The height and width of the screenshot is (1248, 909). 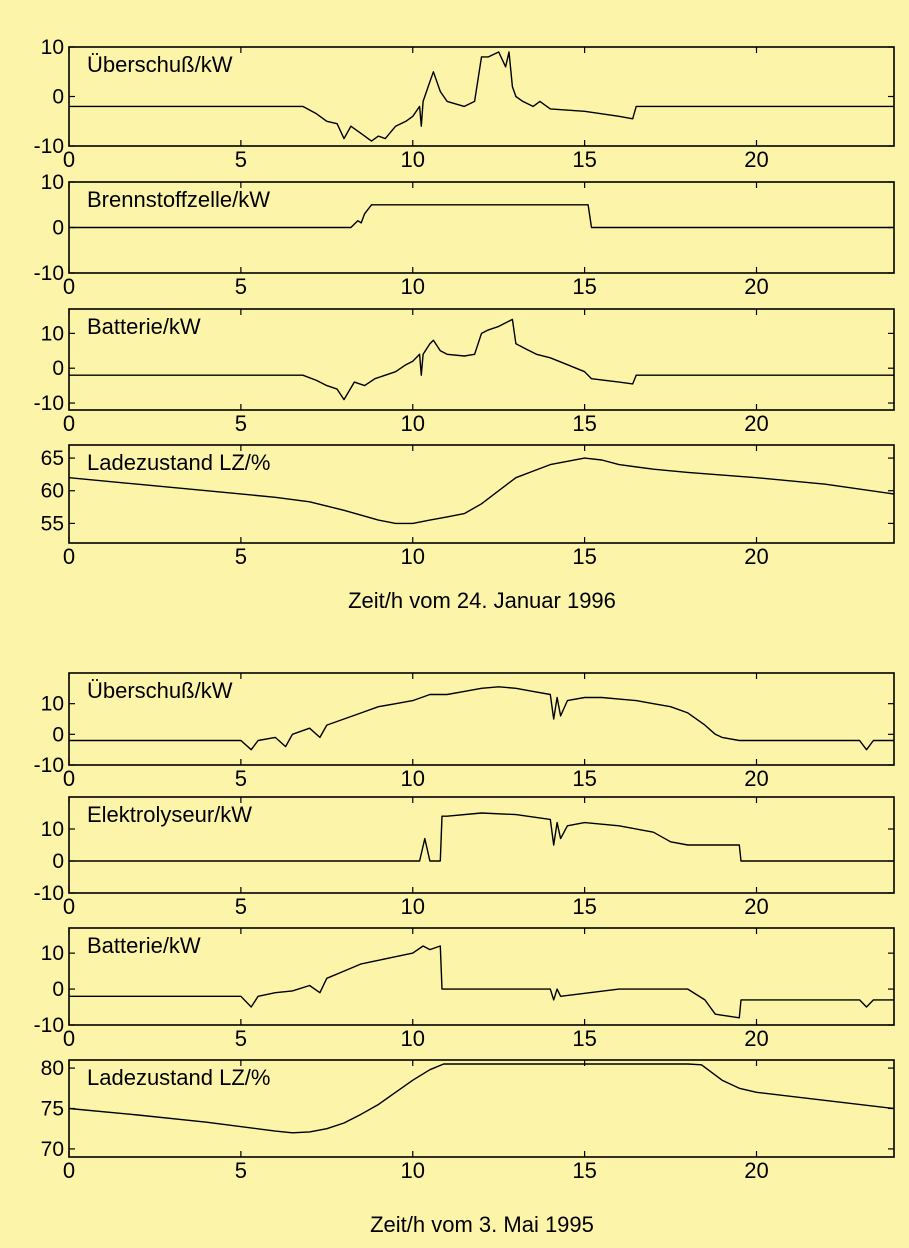 I want to click on y-tick-label: 80, so click(x=52, y=1068).